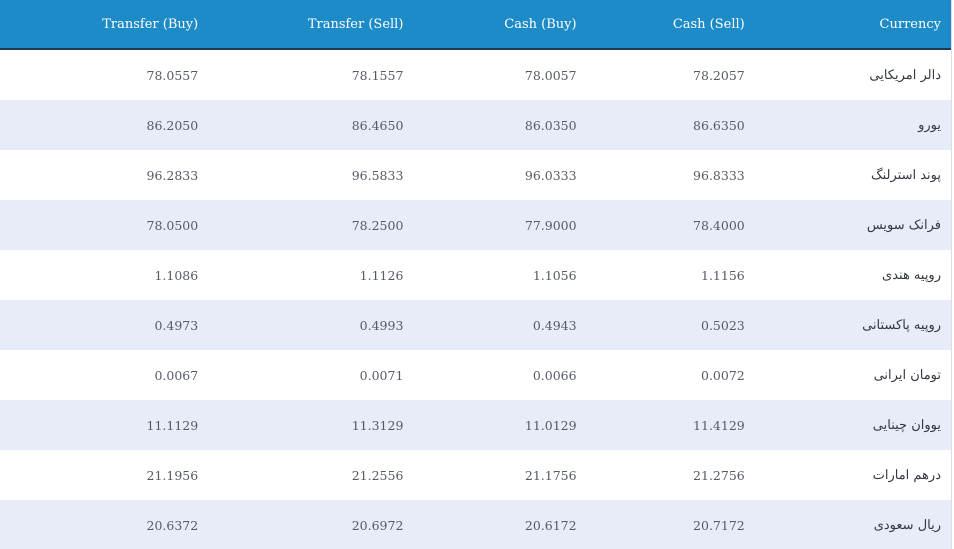 The height and width of the screenshot is (549, 954). What do you see at coordinates (381, 375) in the screenshot?
I see `cell-transfer-sell: 0.0071` at bounding box center [381, 375].